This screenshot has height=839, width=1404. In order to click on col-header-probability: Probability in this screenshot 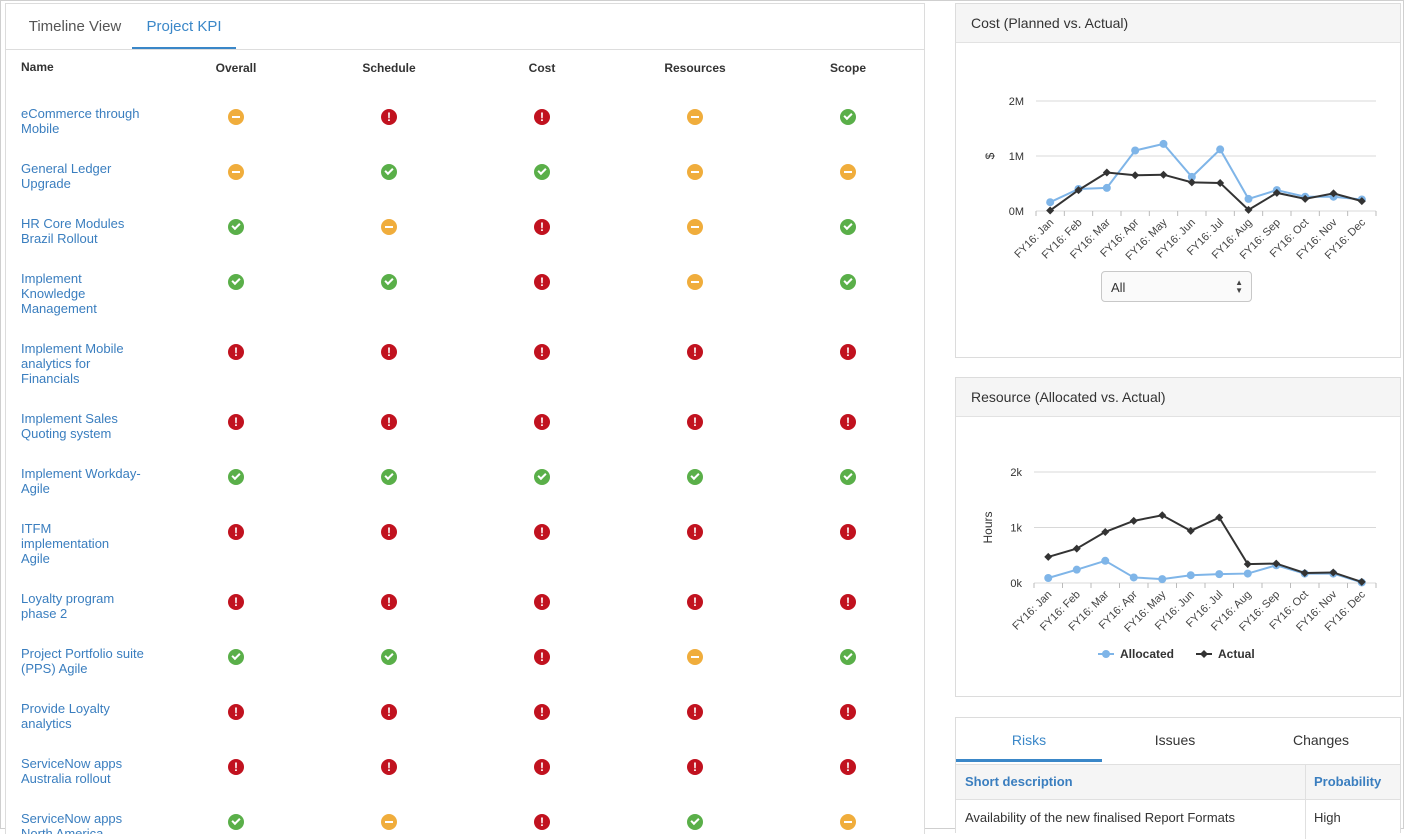, I will do `click(1348, 781)`.